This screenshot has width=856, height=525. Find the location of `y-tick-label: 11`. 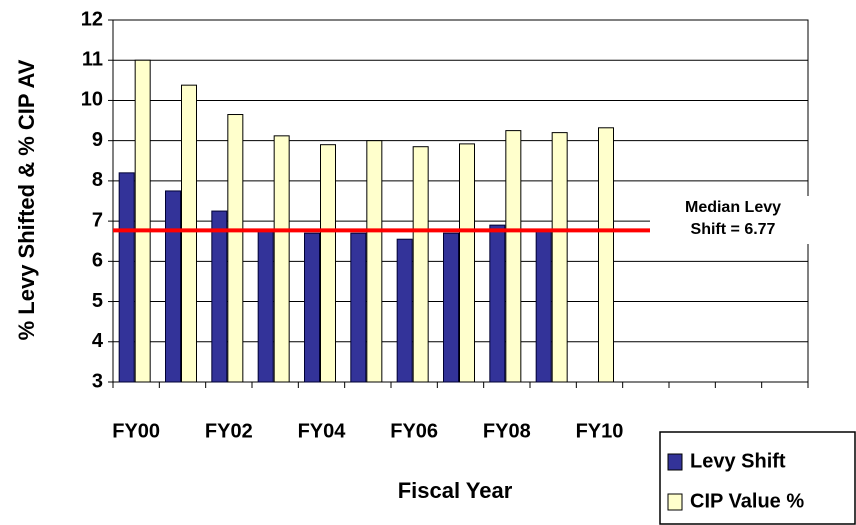

y-tick-label: 11 is located at coordinates (92, 60).